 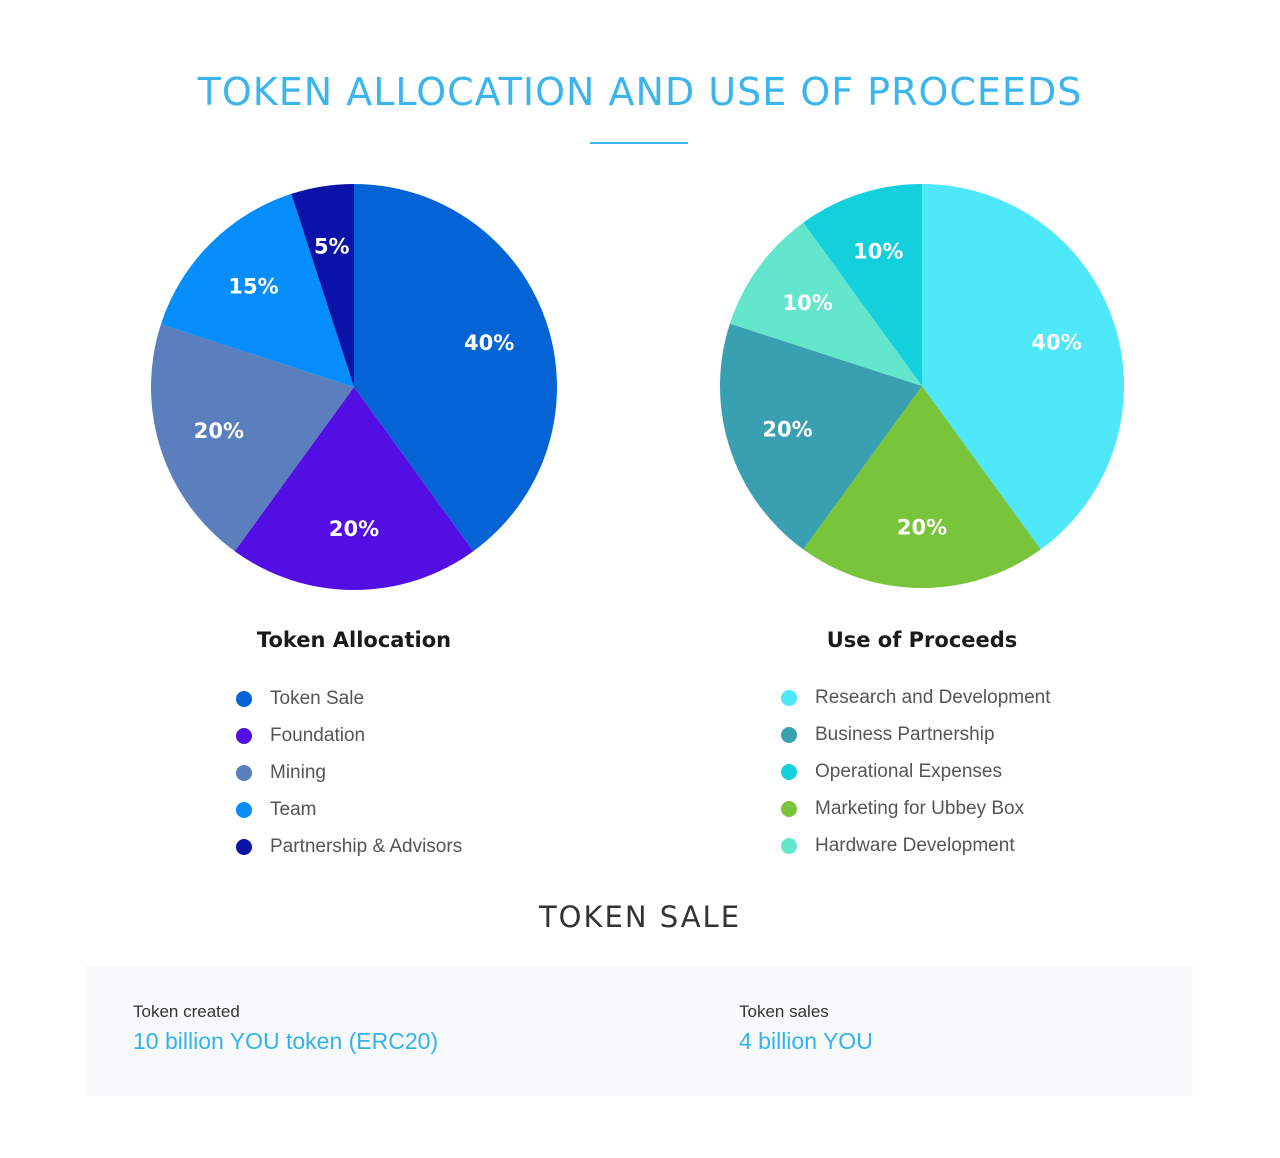 I want to click on pie-slice-team, so click(x=257, y=290).